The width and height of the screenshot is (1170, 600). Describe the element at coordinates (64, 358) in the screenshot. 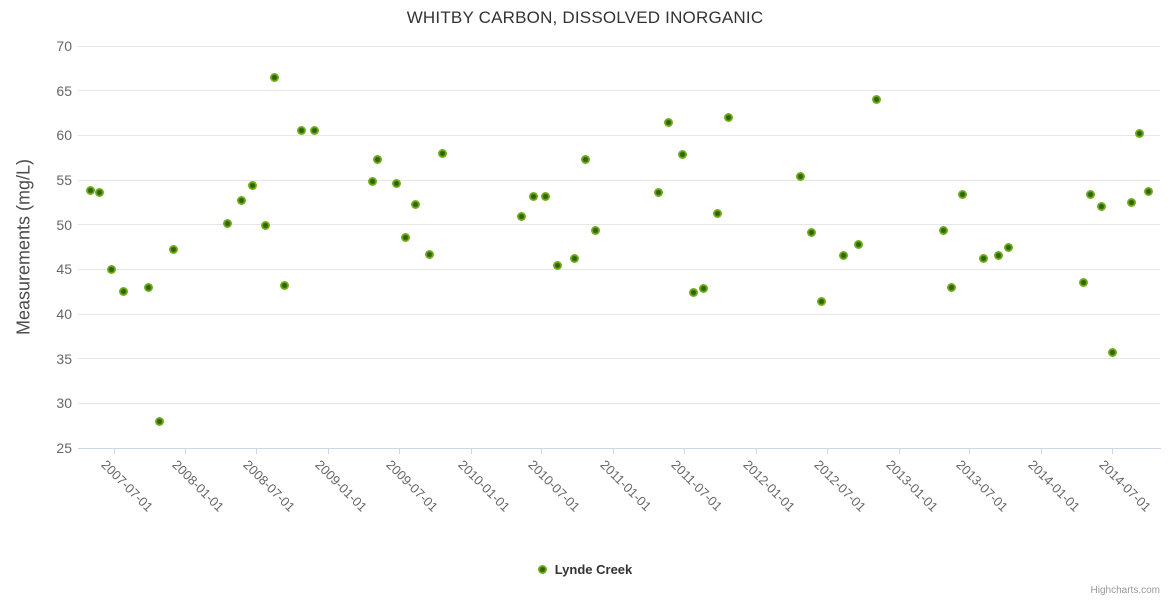

I see `y-tick-label: 35` at that location.